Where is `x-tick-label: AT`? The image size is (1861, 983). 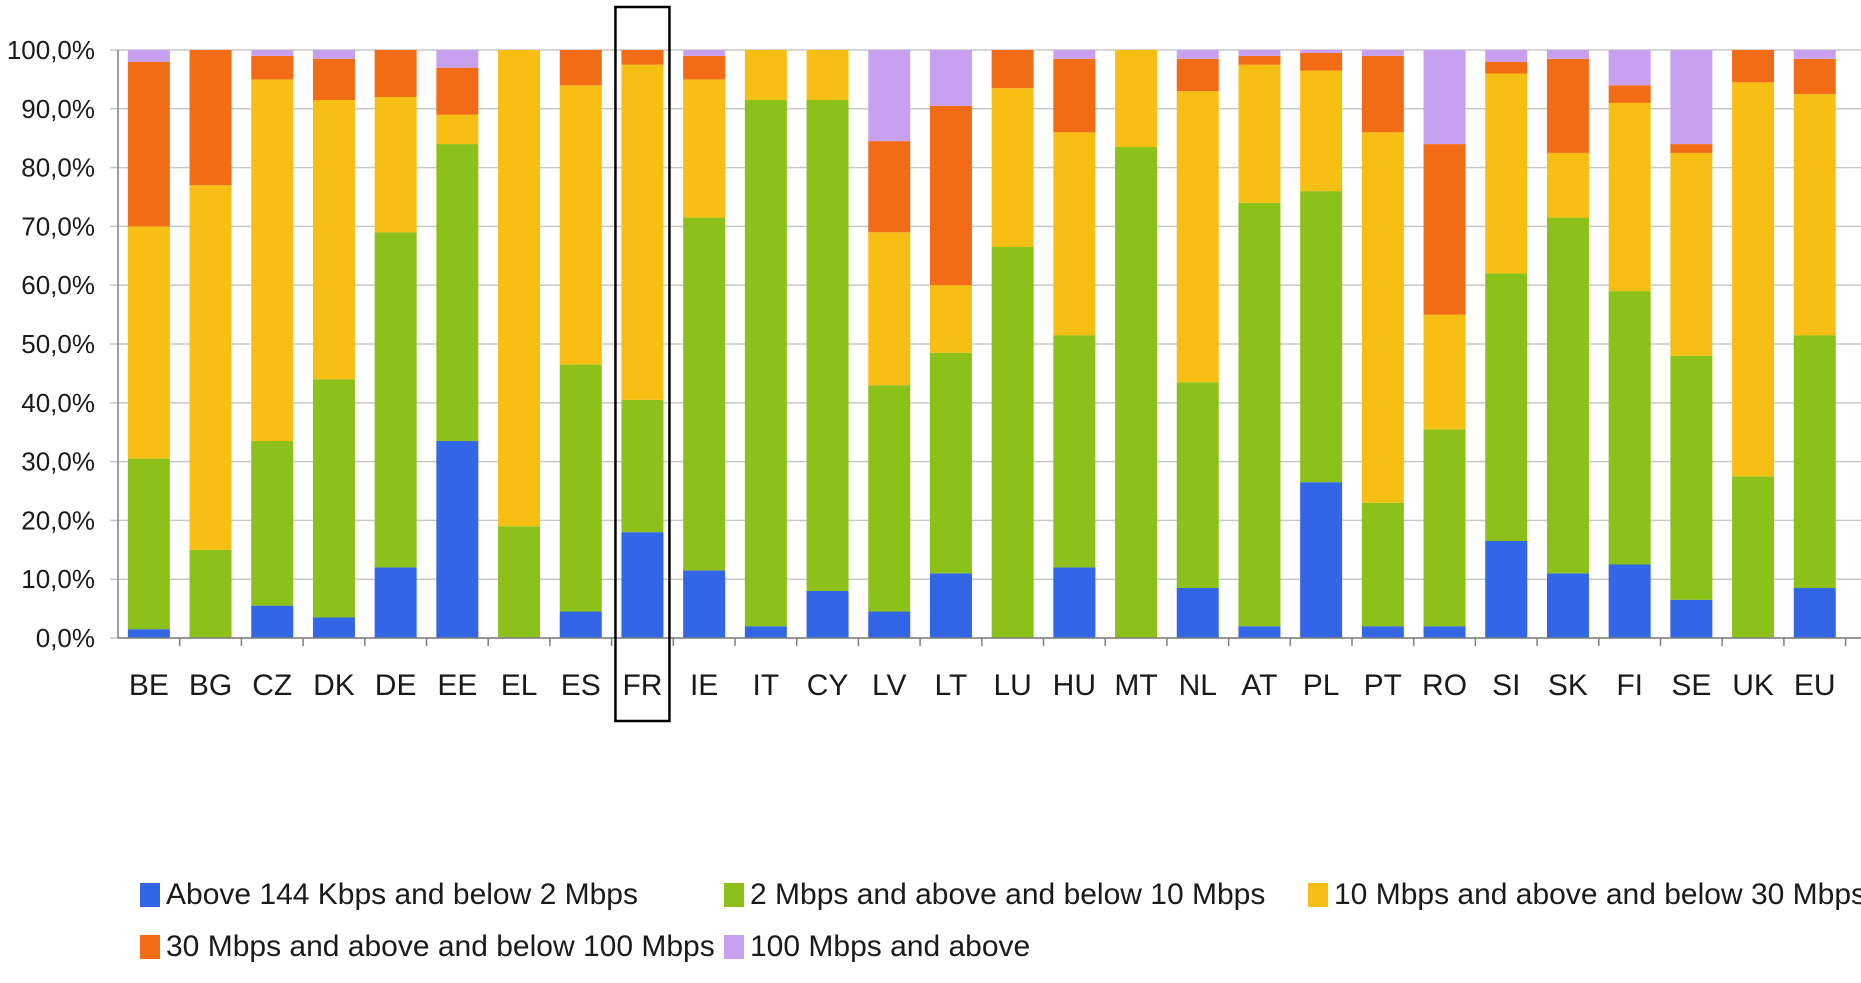 x-tick-label: AT is located at coordinates (1259, 685).